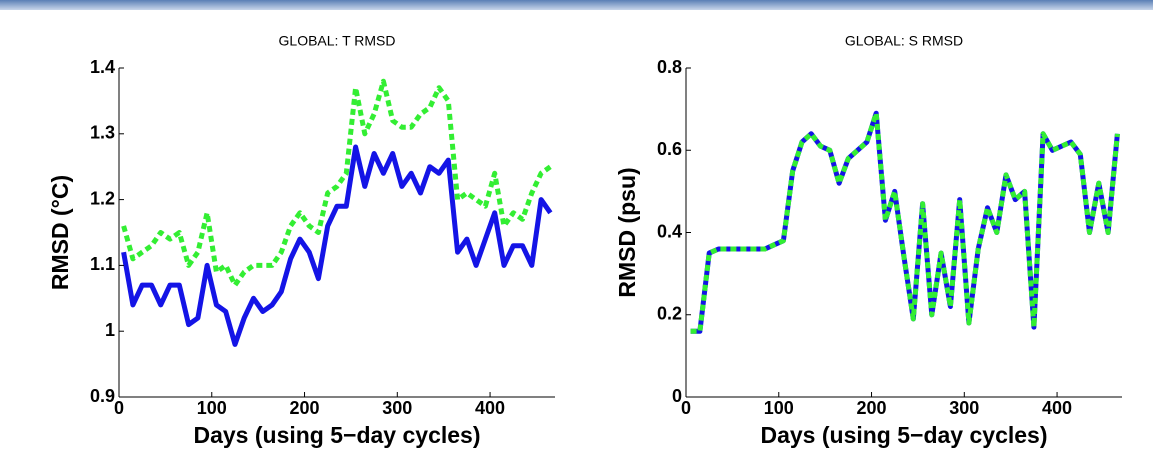 Image resolution: width=1153 pixels, height=456 pixels. Describe the element at coordinates (102, 198) in the screenshot. I see `y-tick-label: 1.2` at that location.